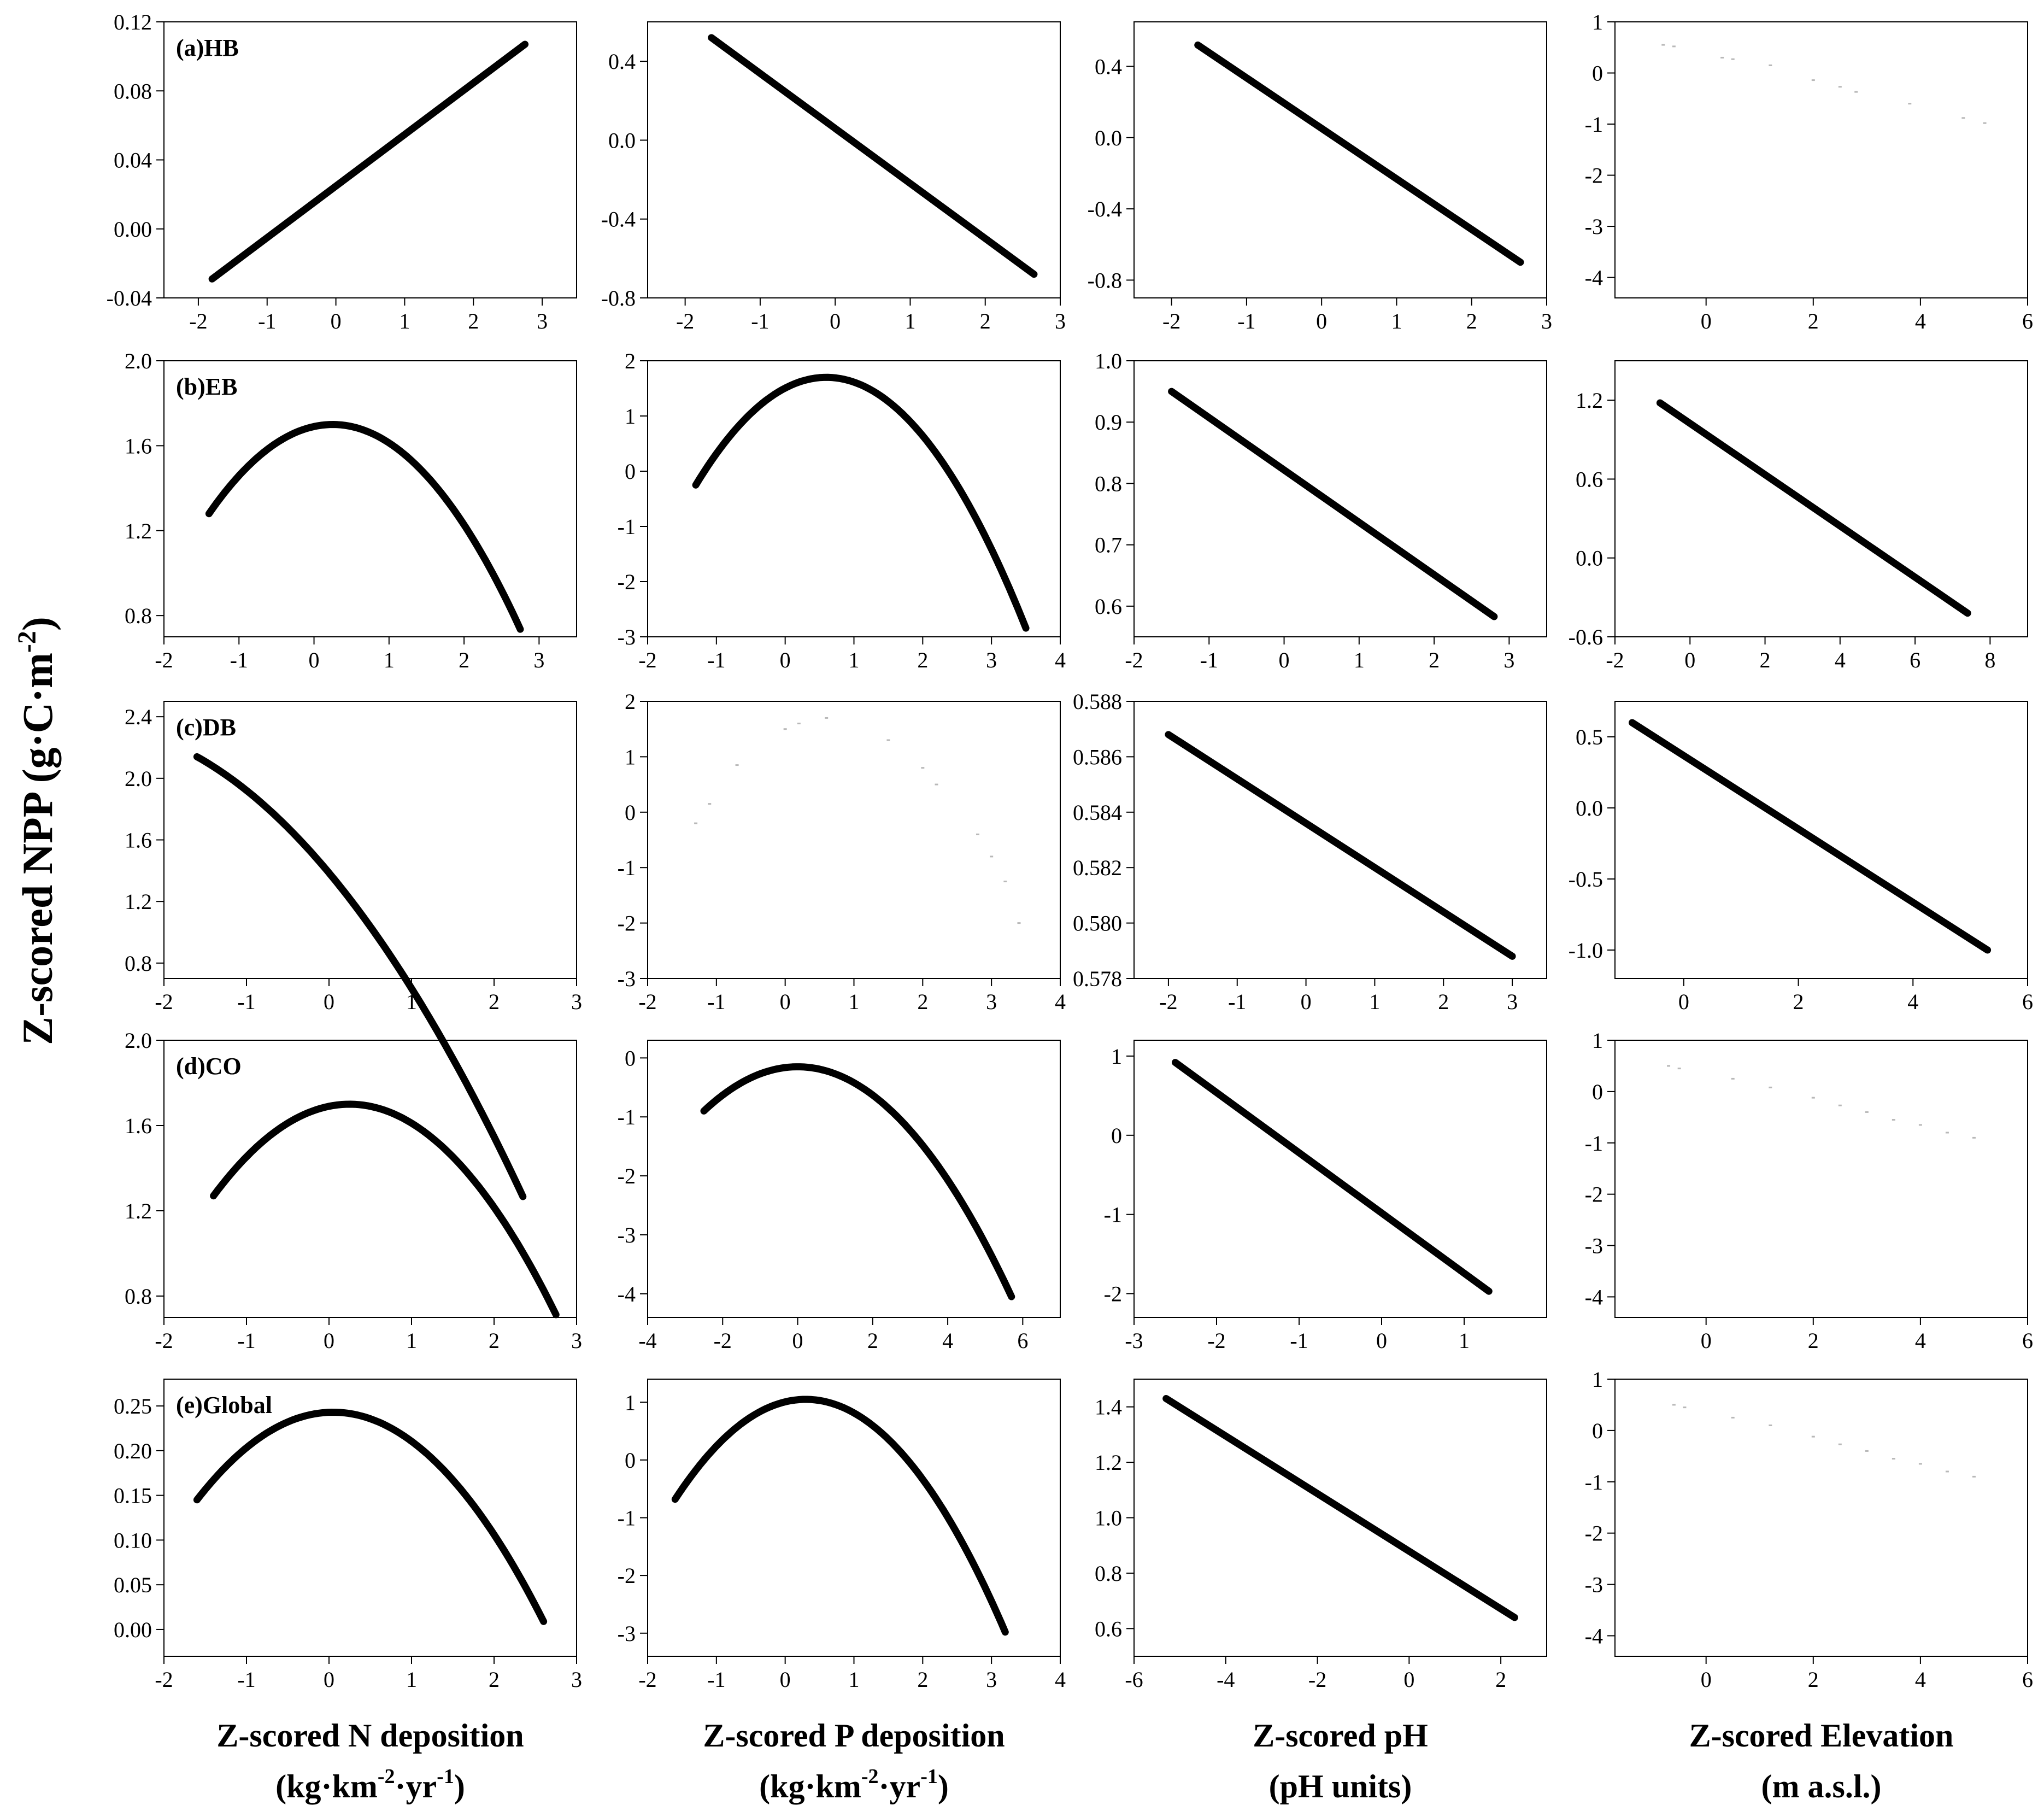 The image size is (2044, 1817). What do you see at coordinates (37, 831) in the screenshot?
I see `y-axis-title: Z-scored NPP (g·C·m-2)` at bounding box center [37, 831].